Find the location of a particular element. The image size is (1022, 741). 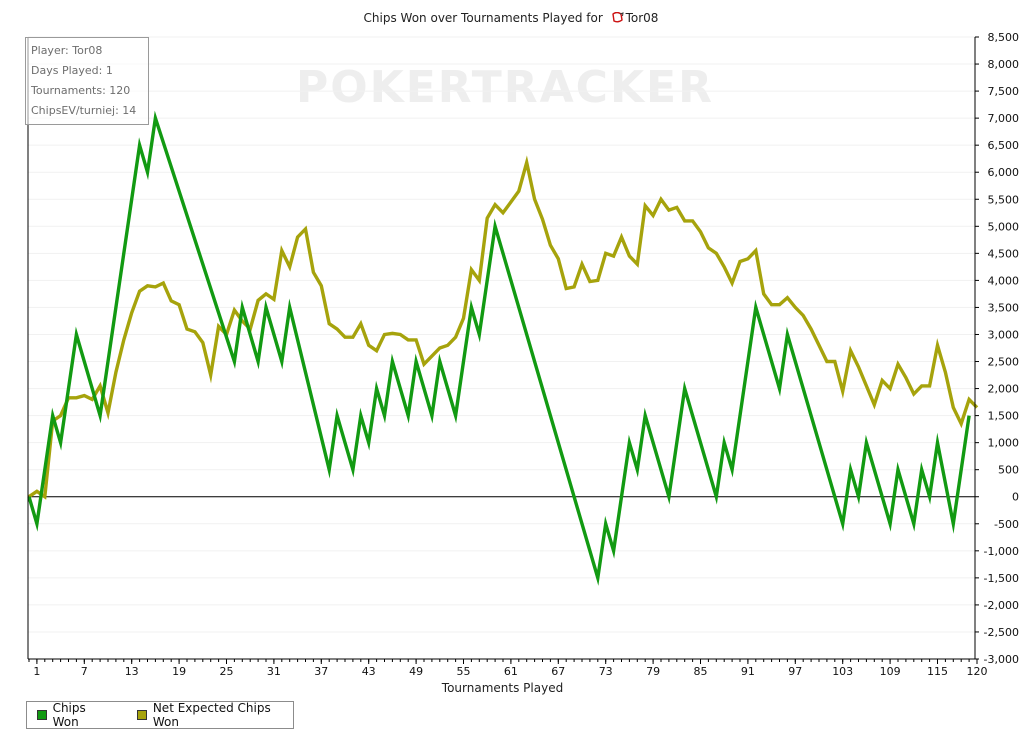

x-tick-label: 37 is located at coordinates (321, 671).